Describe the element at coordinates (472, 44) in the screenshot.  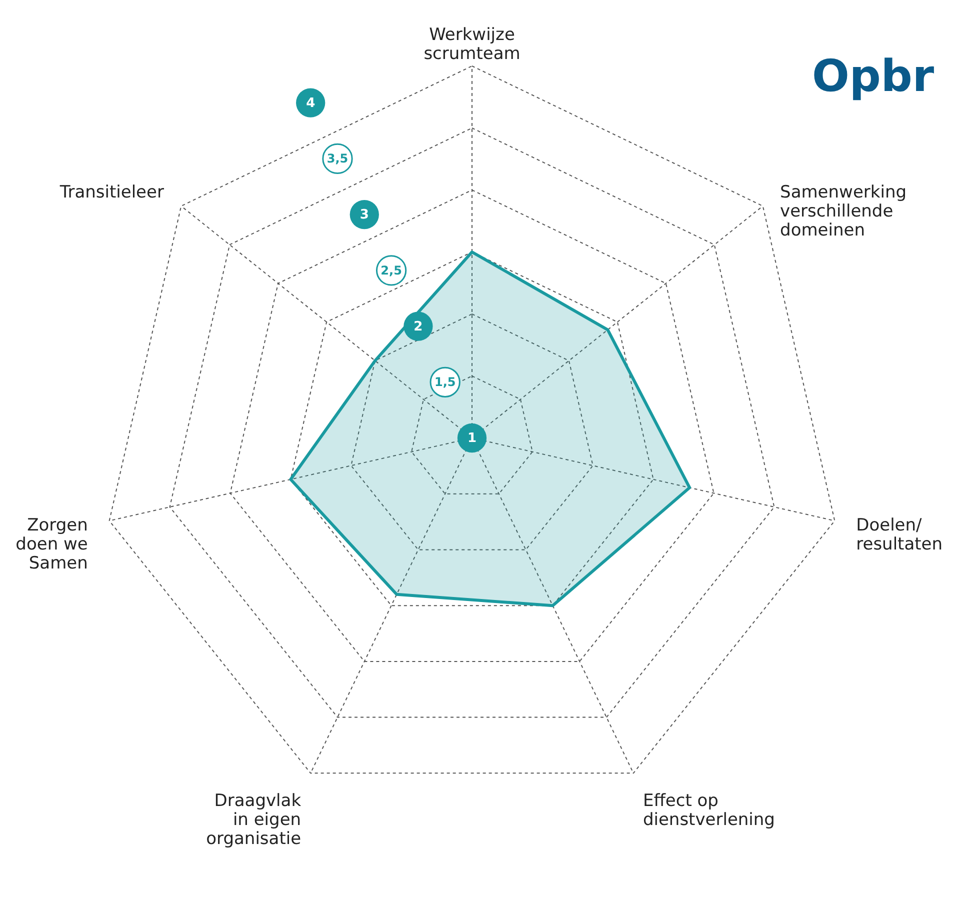
I see `spoke-label: Werkwijze scrumteam` at that location.